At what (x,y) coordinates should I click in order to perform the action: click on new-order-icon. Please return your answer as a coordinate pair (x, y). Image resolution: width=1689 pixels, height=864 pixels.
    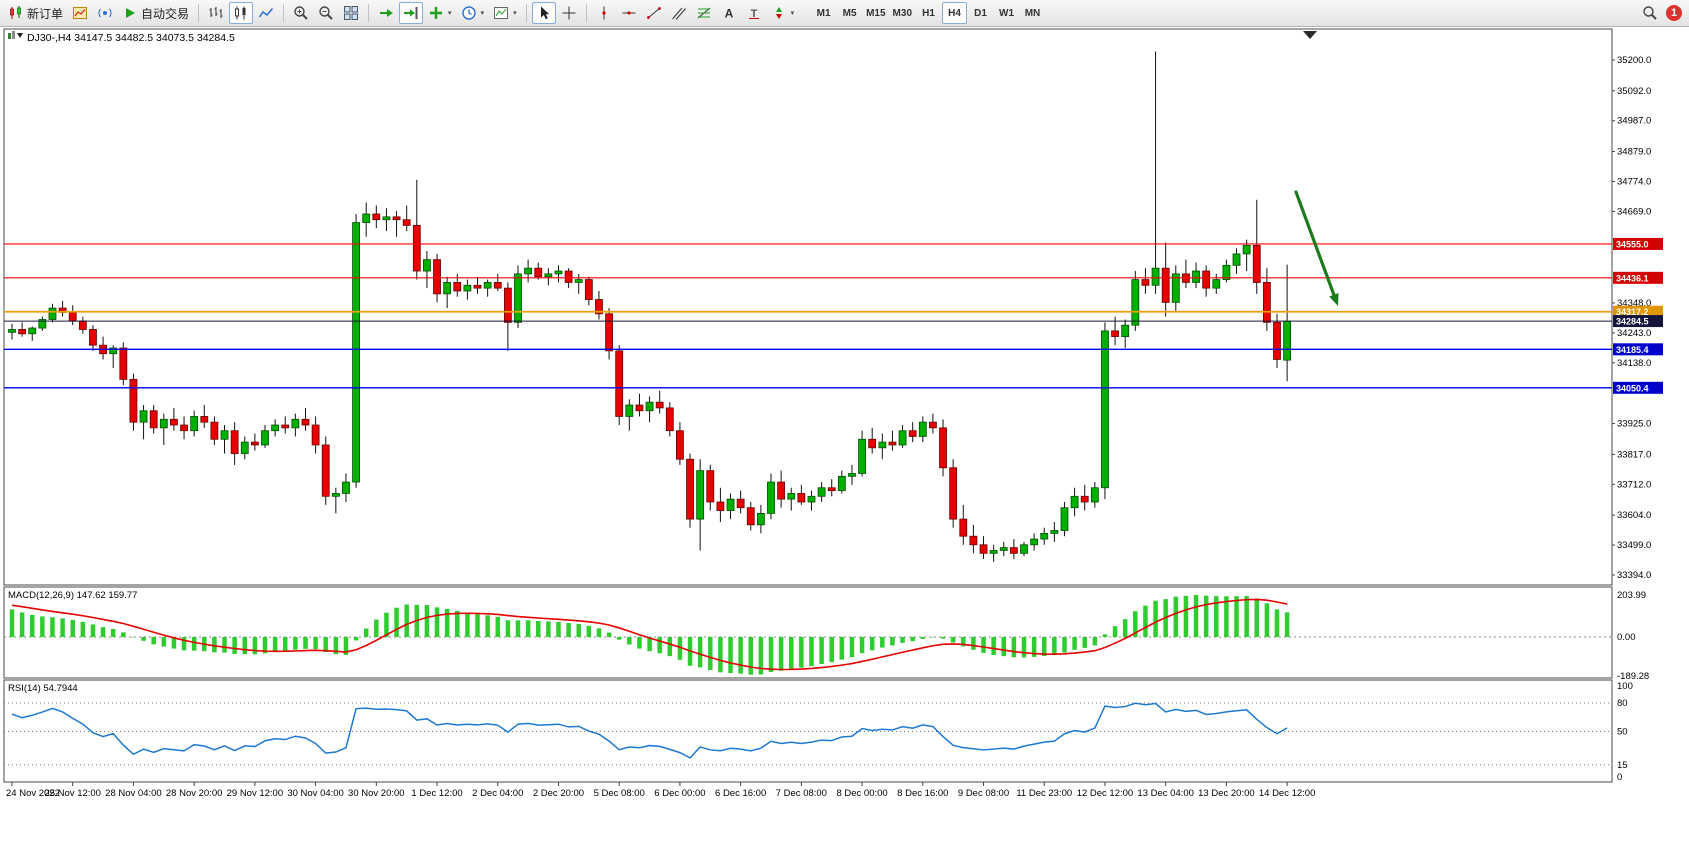
    Looking at the image, I should click on (16, 13).